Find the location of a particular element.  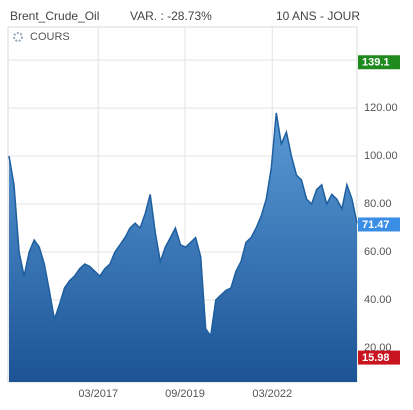

change-label: VAR. : -28.73% is located at coordinates (171, 16).